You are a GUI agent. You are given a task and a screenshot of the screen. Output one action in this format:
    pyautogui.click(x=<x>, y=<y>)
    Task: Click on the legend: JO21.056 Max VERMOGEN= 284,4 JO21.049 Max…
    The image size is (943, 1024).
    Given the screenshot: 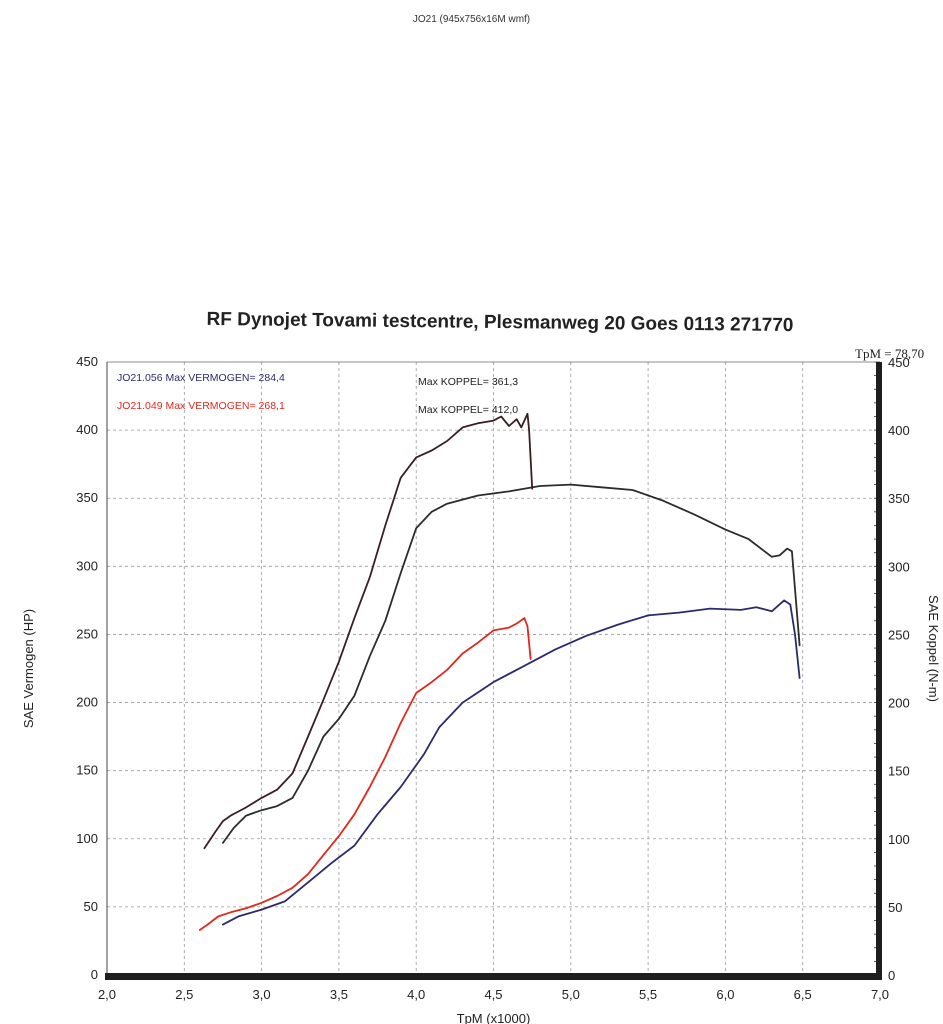 What is the action you would take?
    pyautogui.click(x=317, y=394)
    